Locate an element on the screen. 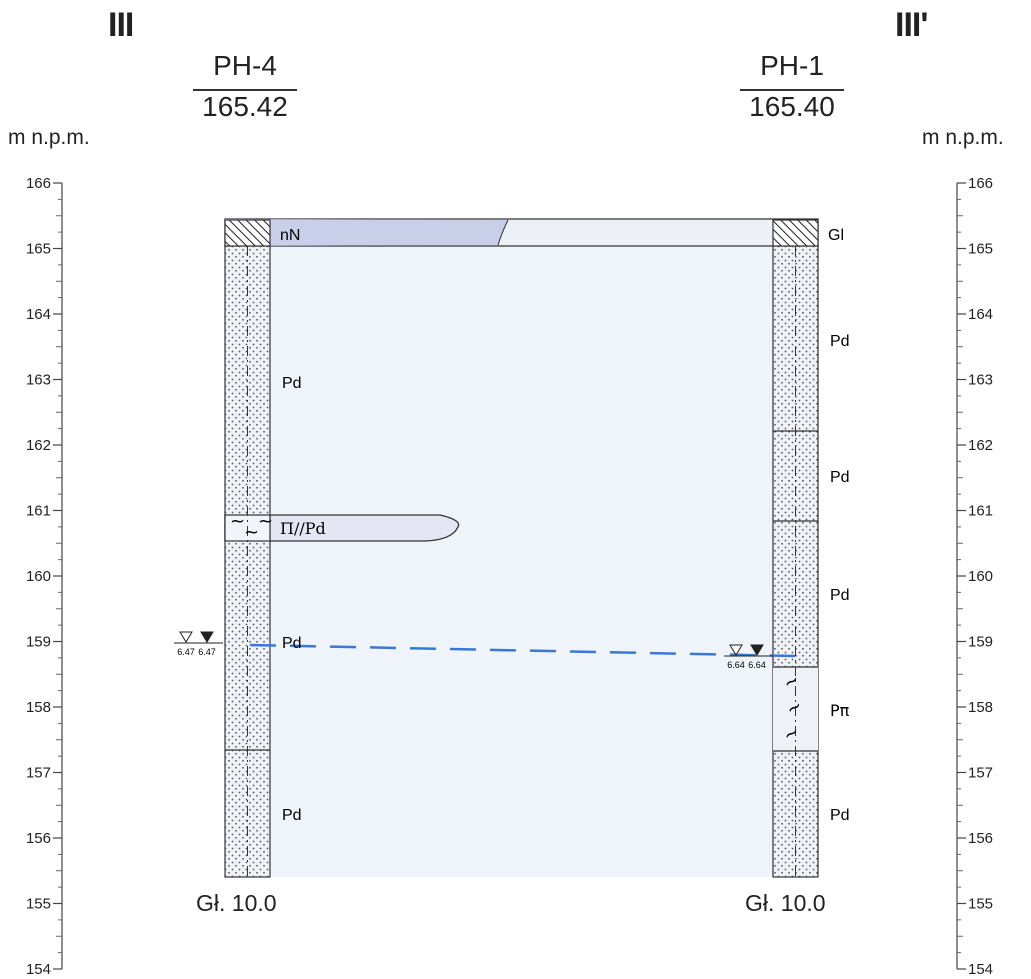 This screenshot has height=979, width=1031. elevation-axis-left: 166 165 164 163 162 161 160 159 158 157 156 155 154 is located at coordinates (44, 576).